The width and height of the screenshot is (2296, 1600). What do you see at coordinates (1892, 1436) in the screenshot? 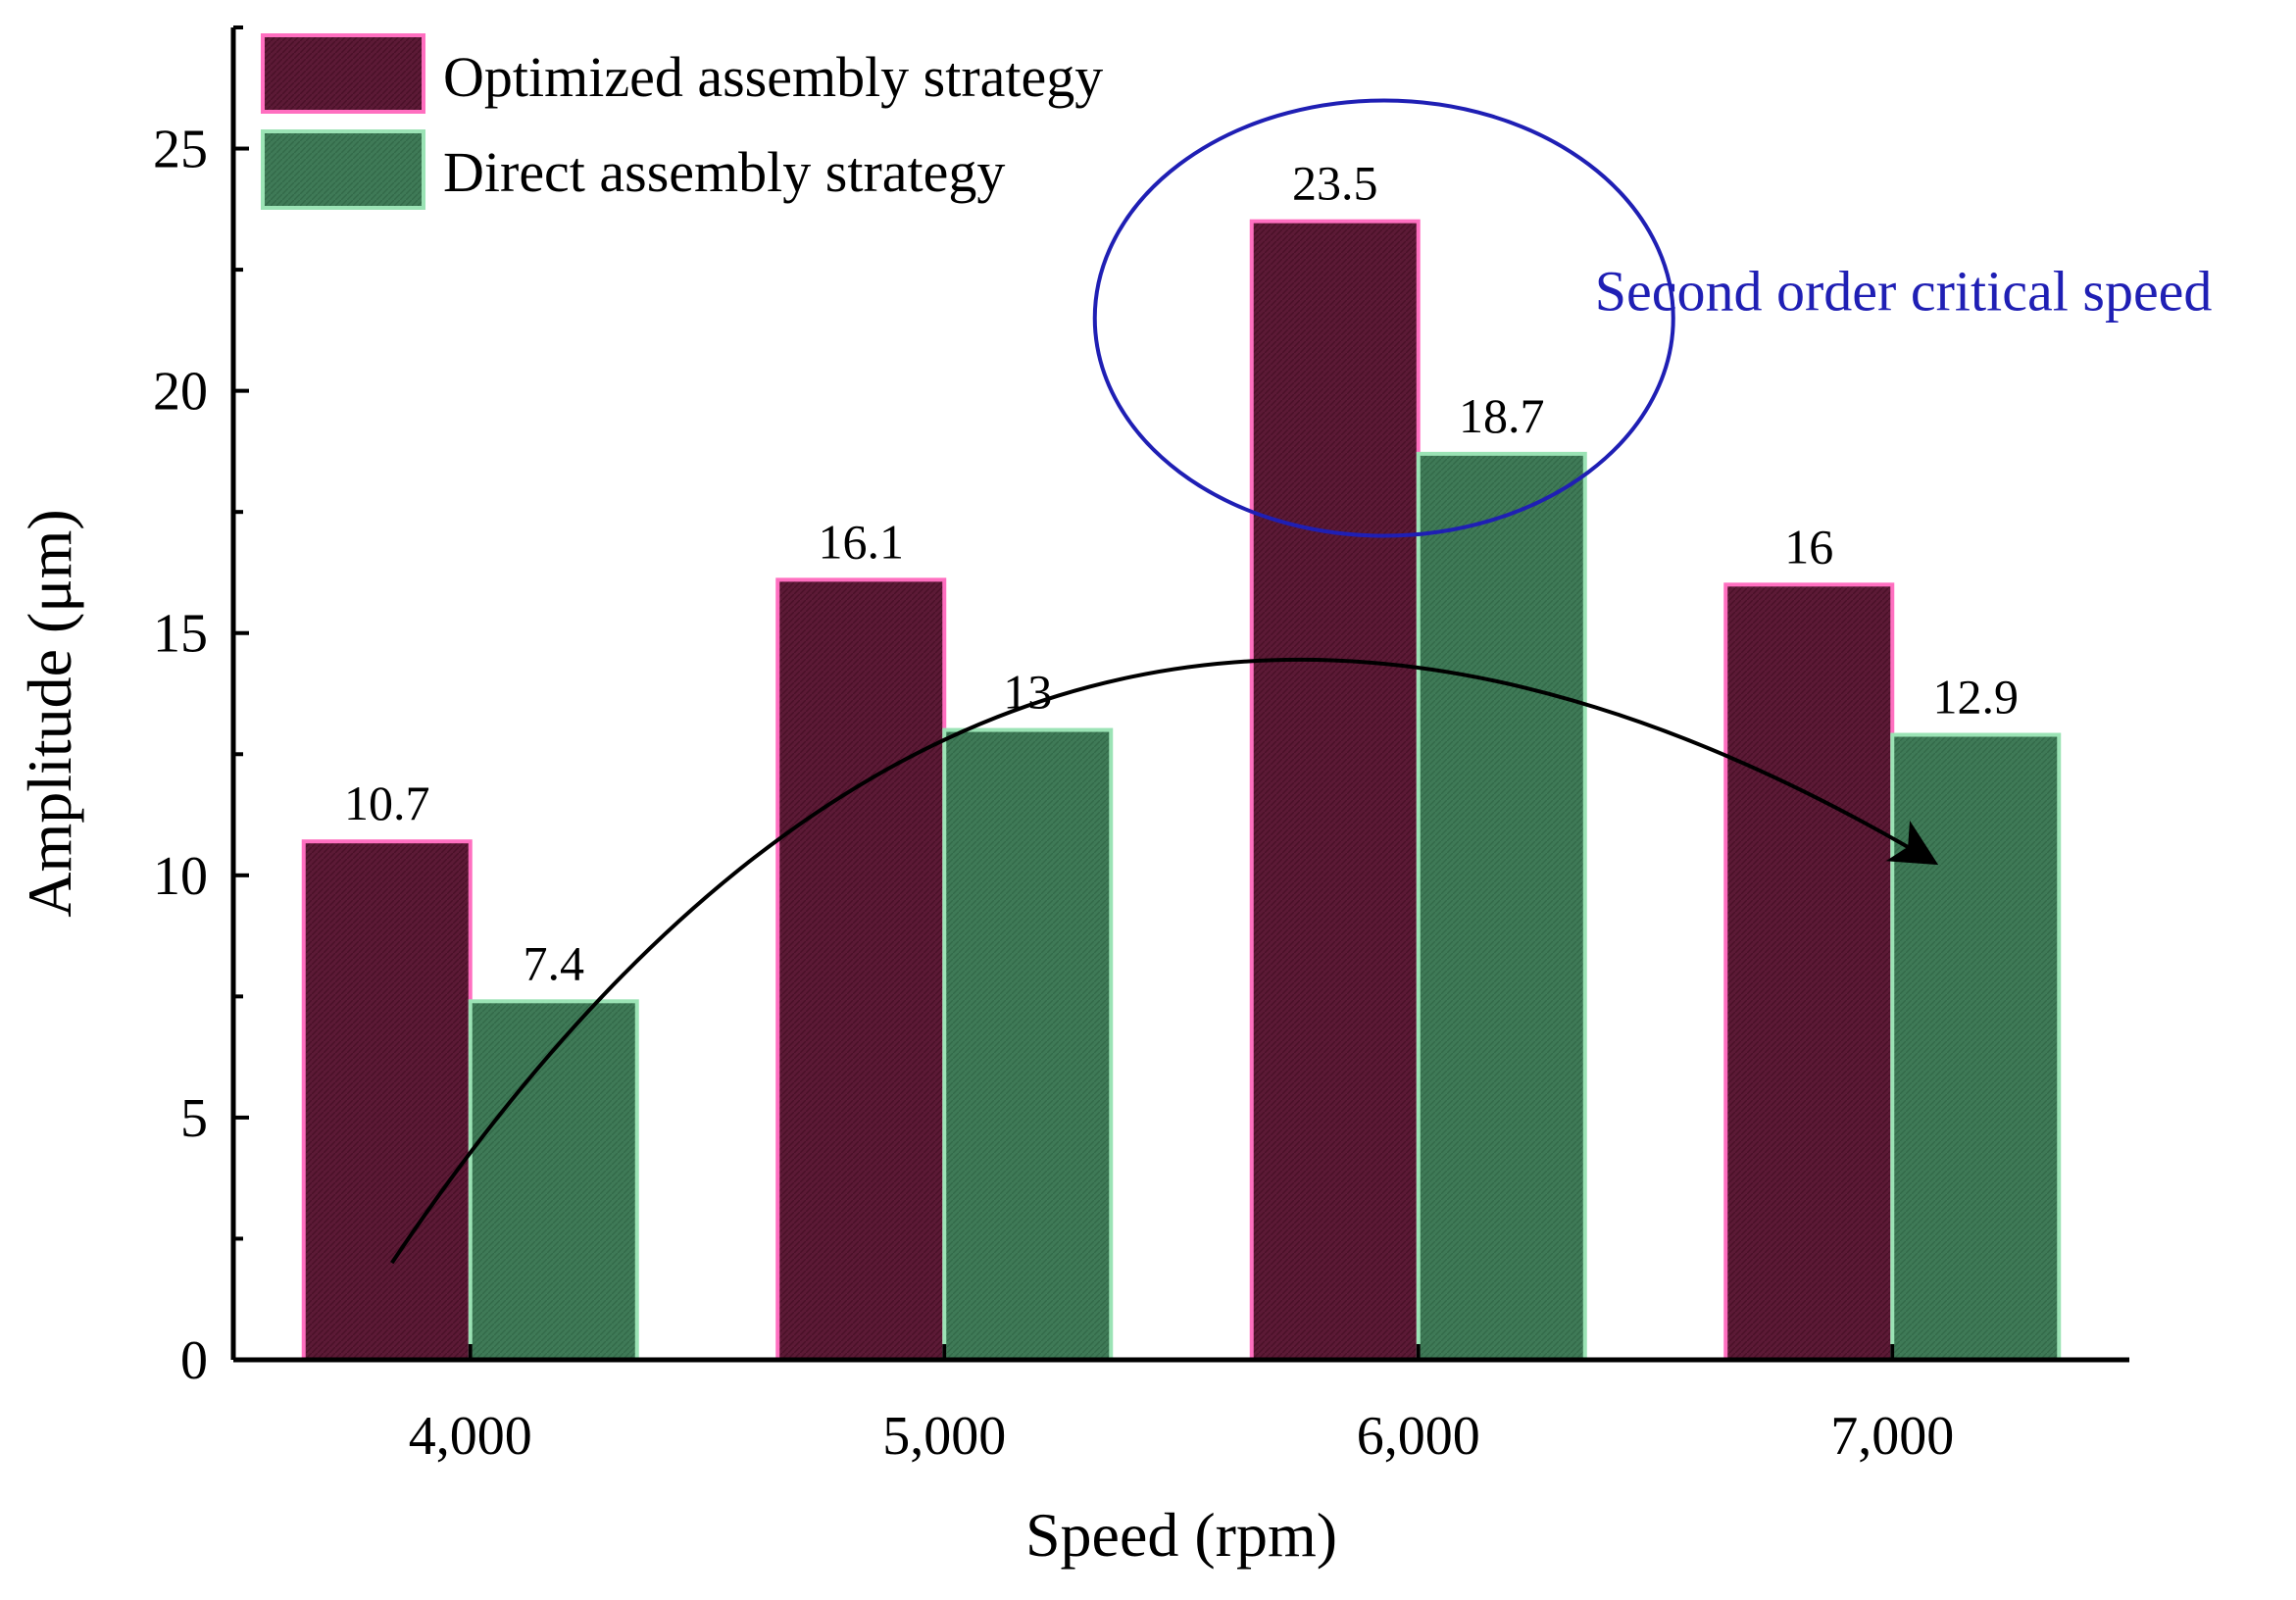
I see `x-tick-label-3: 7,000` at bounding box center [1892, 1436].